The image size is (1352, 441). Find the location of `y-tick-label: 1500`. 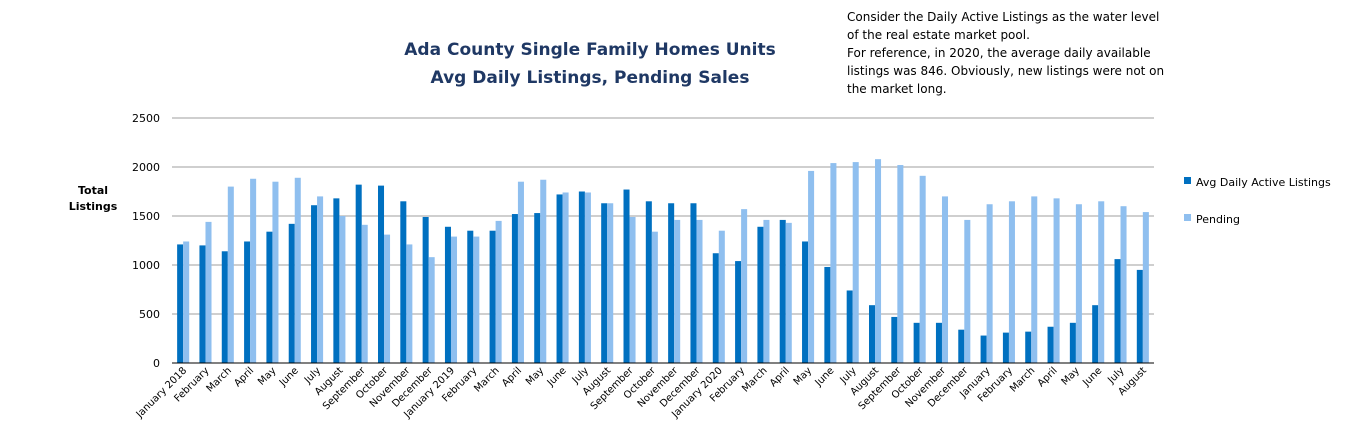

y-tick-label: 1500 is located at coordinates (146, 216).